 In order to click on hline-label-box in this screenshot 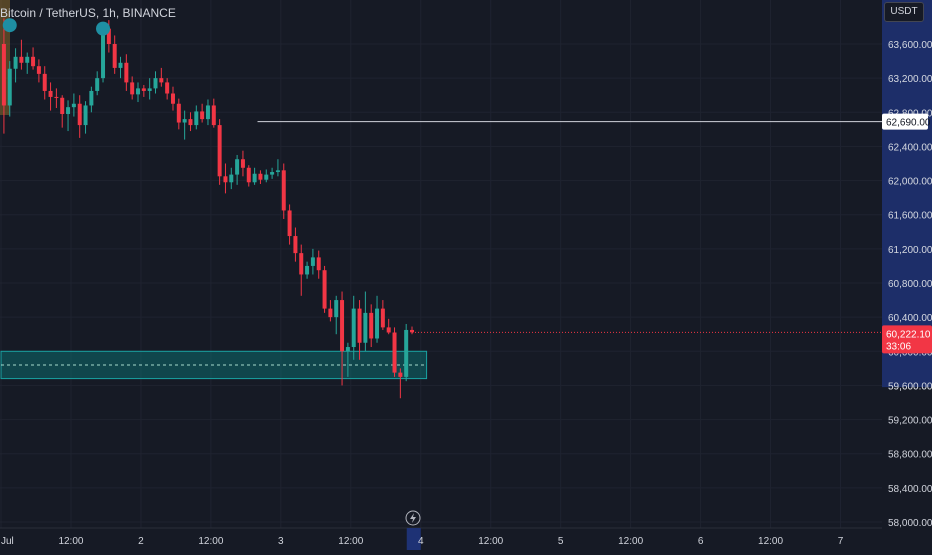, I will do `click(905, 121)`.